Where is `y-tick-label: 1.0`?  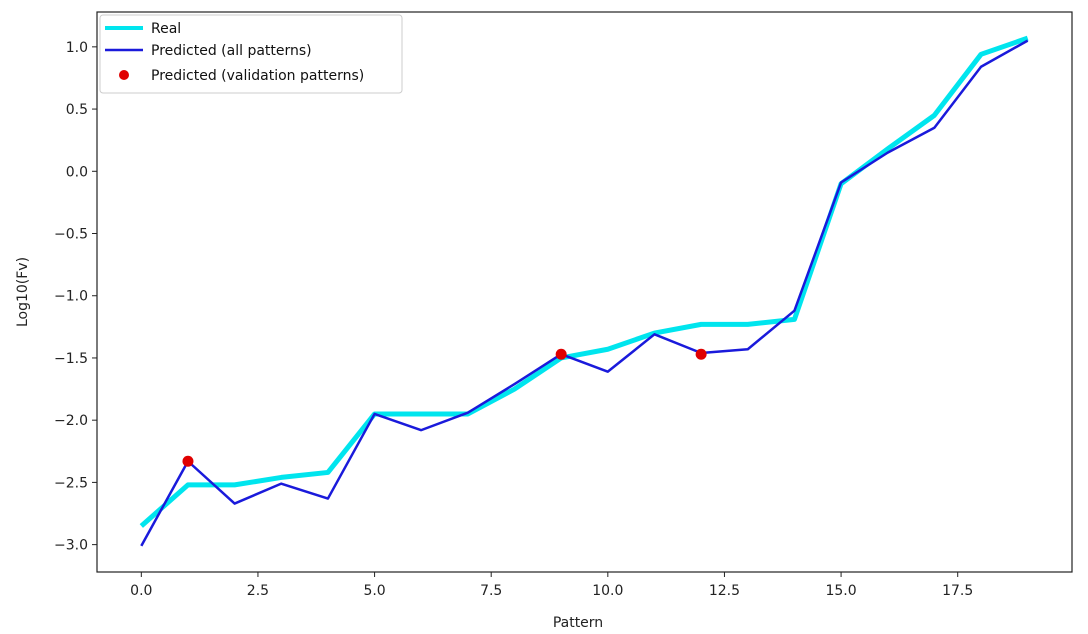
y-tick-label: 1.0 is located at coordinates (77, 48).